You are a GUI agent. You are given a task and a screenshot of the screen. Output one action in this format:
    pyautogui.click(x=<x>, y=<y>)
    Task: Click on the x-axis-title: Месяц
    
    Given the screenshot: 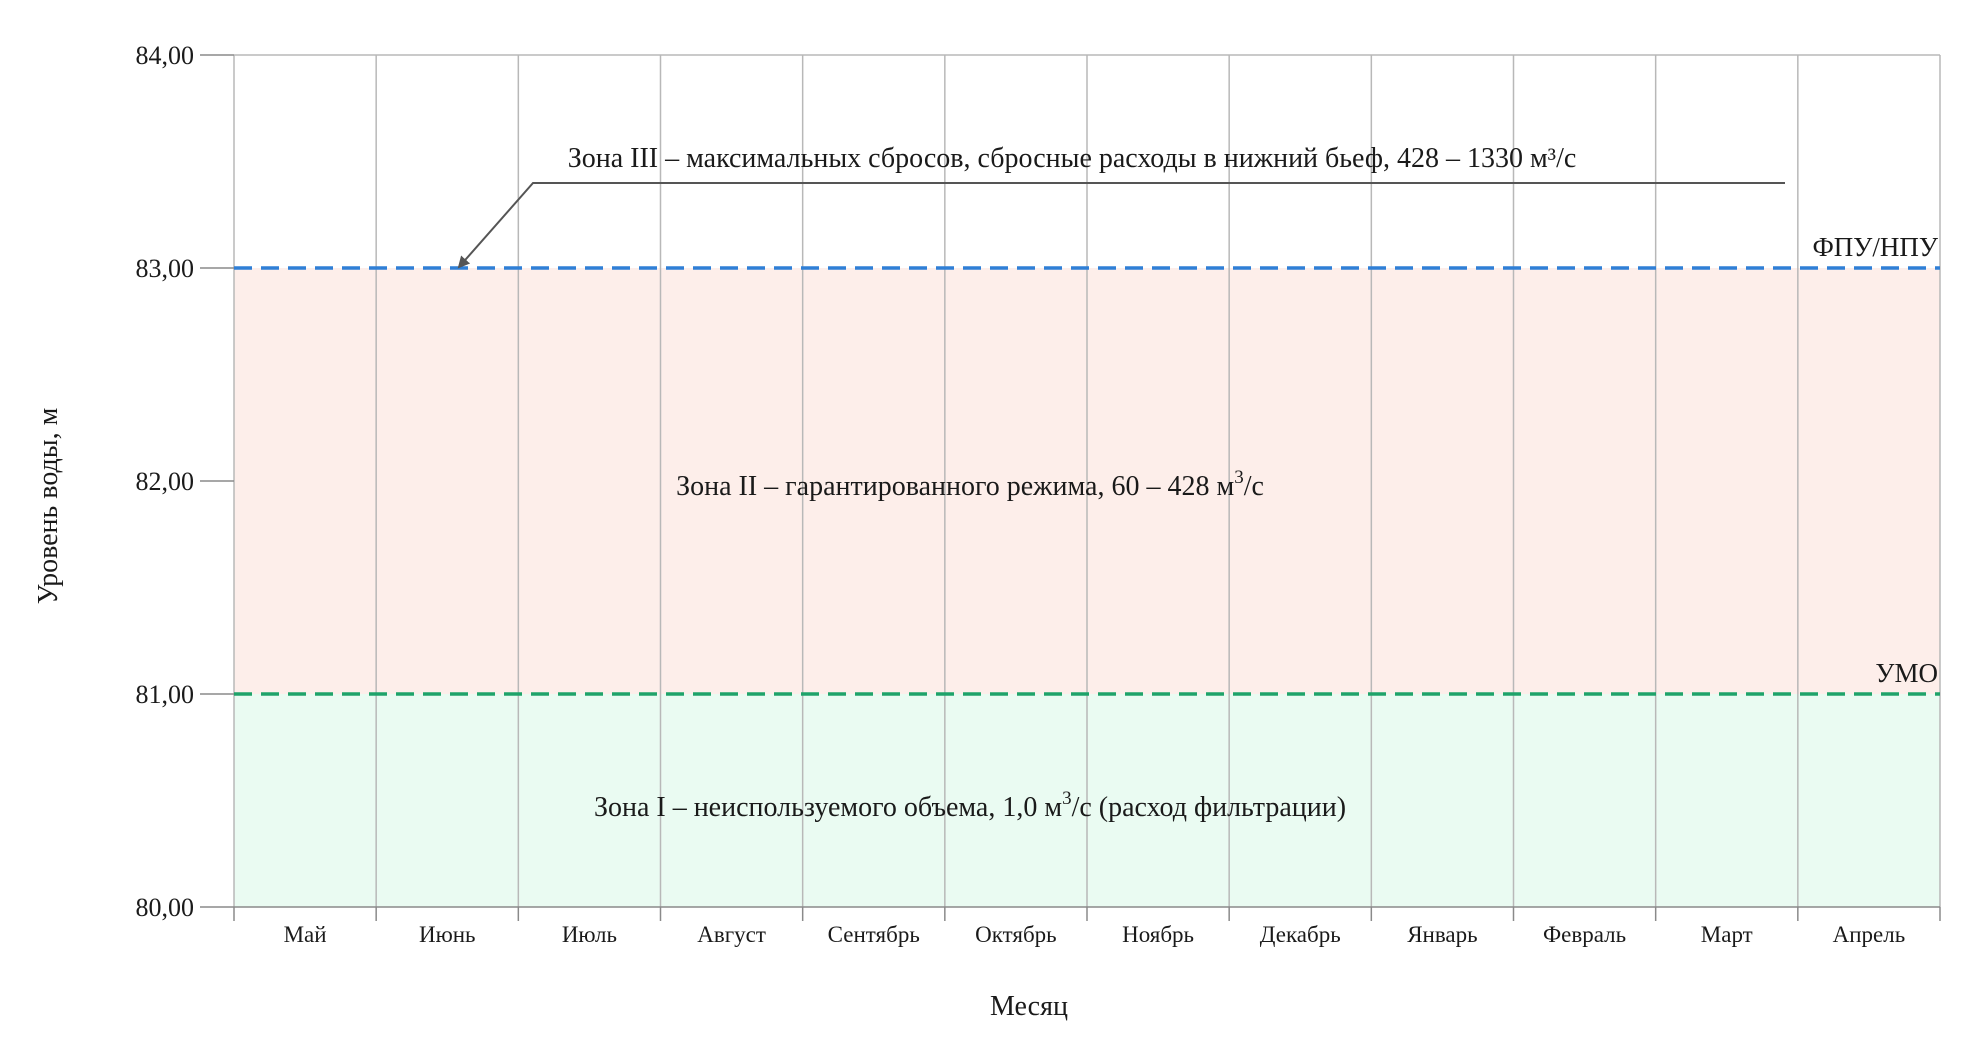 What is the action you would take?
    pyautogui.click(x=1029, y=1006)
    